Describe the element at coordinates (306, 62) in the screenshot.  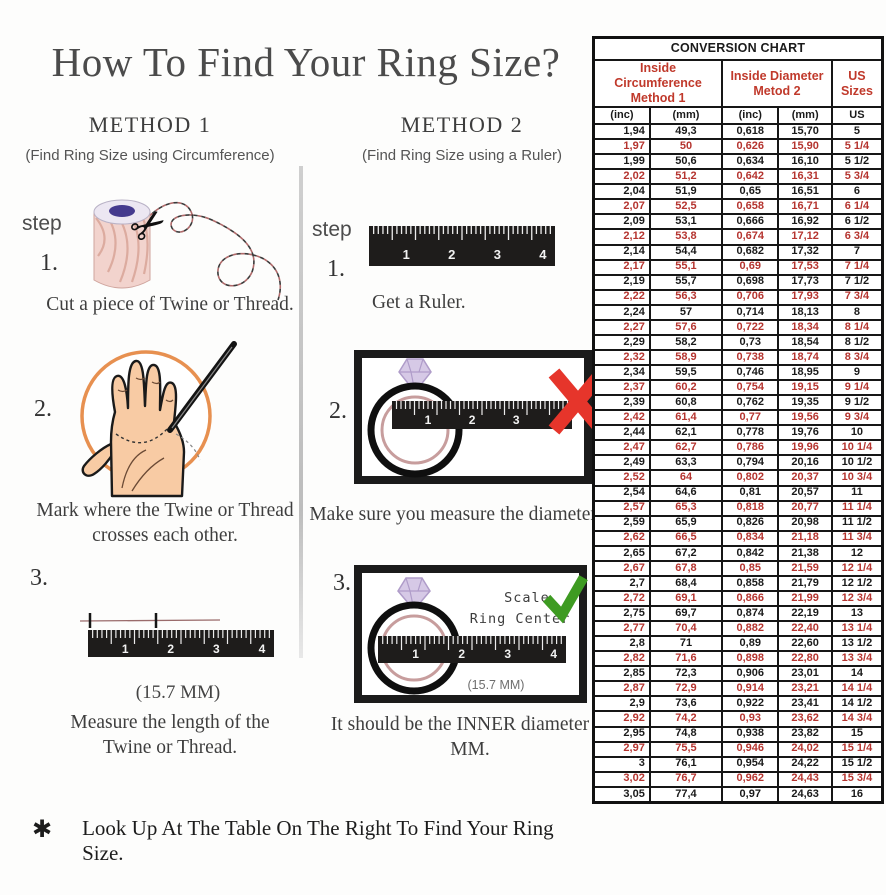
I see `page-title: How To Find Your Ring Size?` at that location.